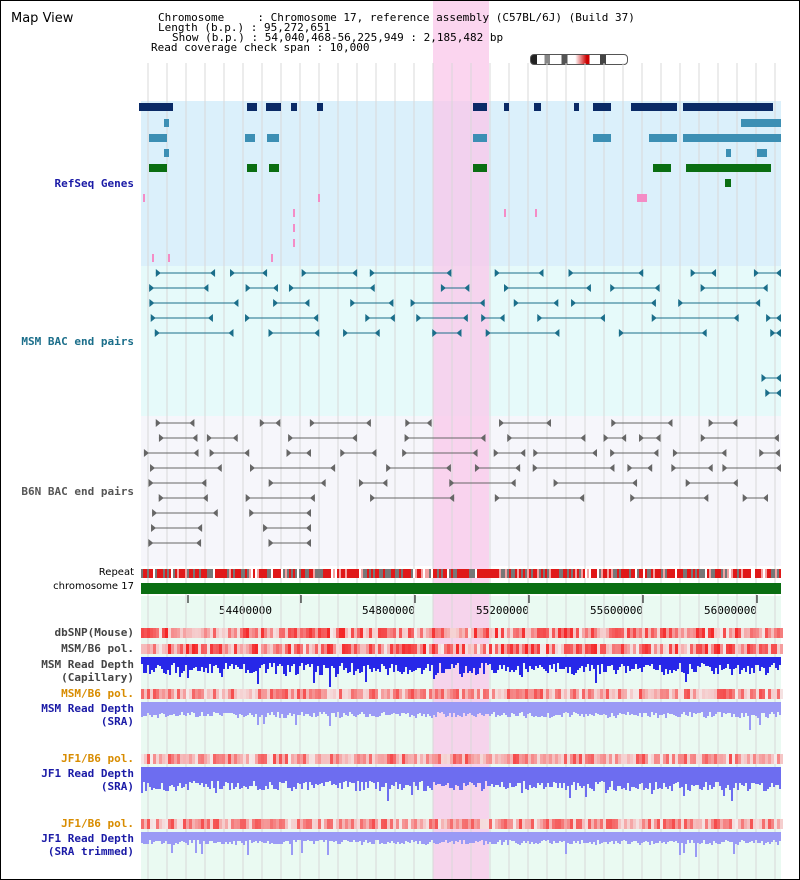 Image resolution: width=800 pixels, height=880 pixels. I want to click on selection-highlight, so click(461, 440).